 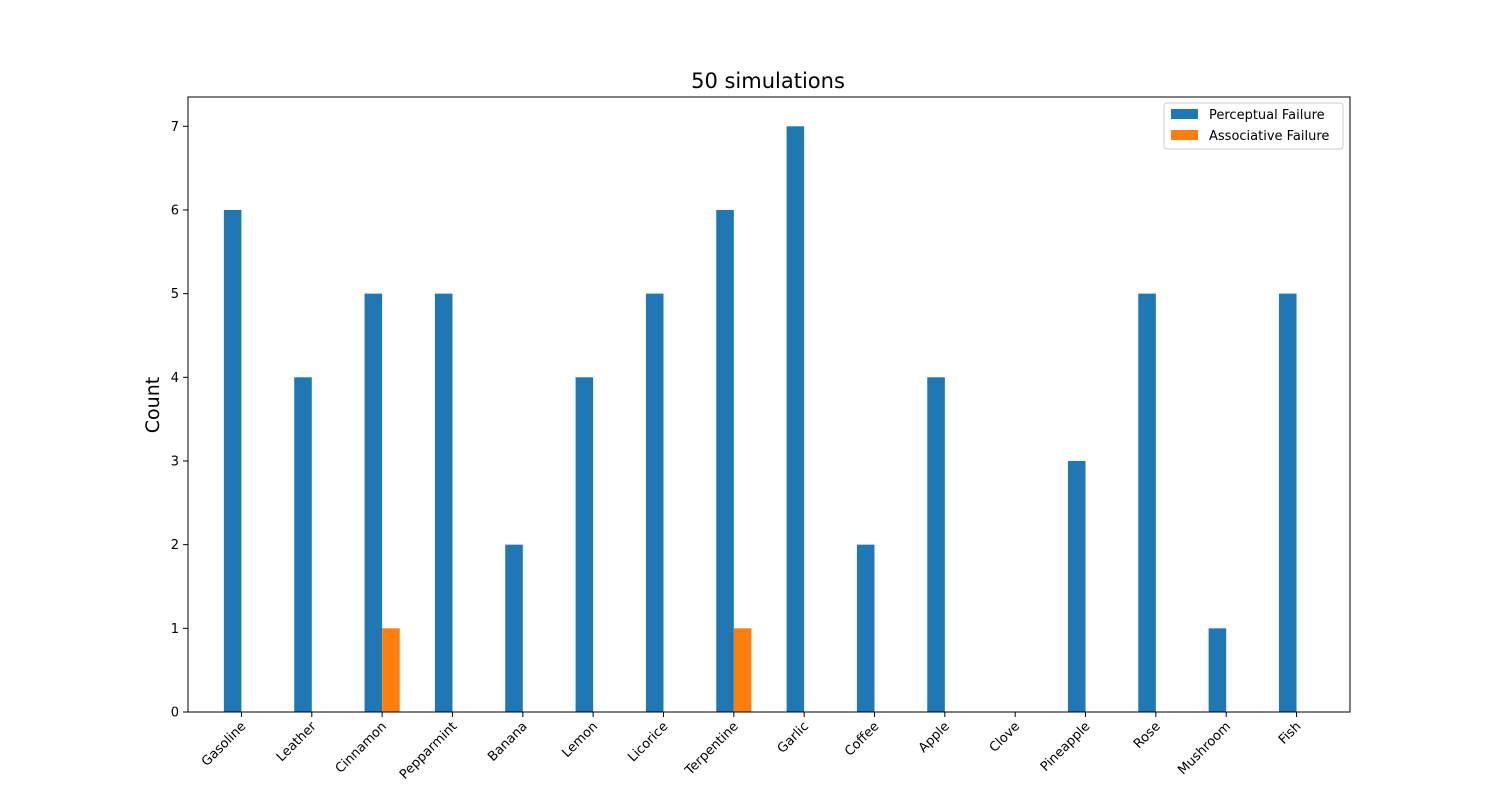 I want to click on y-tick-label: 7, so click(x=175, y=127).